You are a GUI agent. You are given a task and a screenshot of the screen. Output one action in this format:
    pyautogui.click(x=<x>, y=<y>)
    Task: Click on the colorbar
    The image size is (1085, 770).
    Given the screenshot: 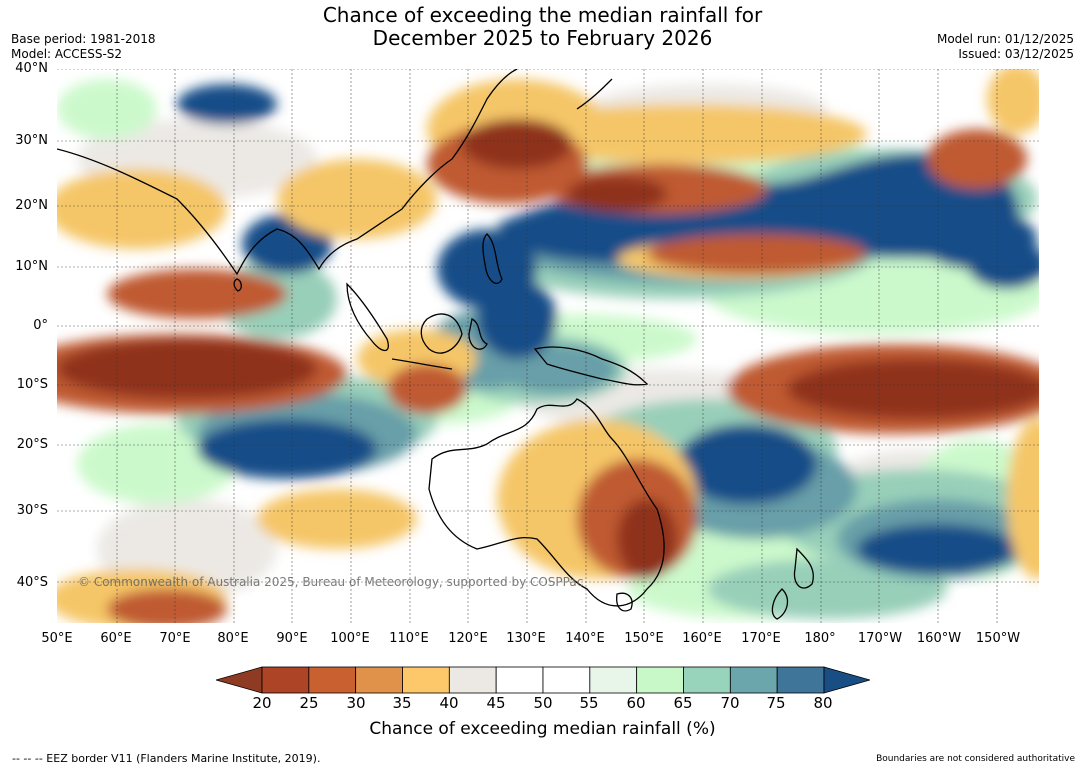 What is the action you would take?
    pyautogui.click(x=543, y=680)
    